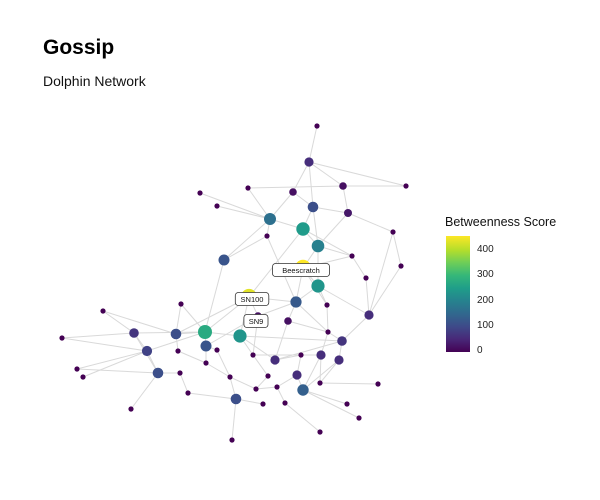 The width and height of the screenshot is (600, 500). I want to click on node-label-text: SN100, so click(252, 299).